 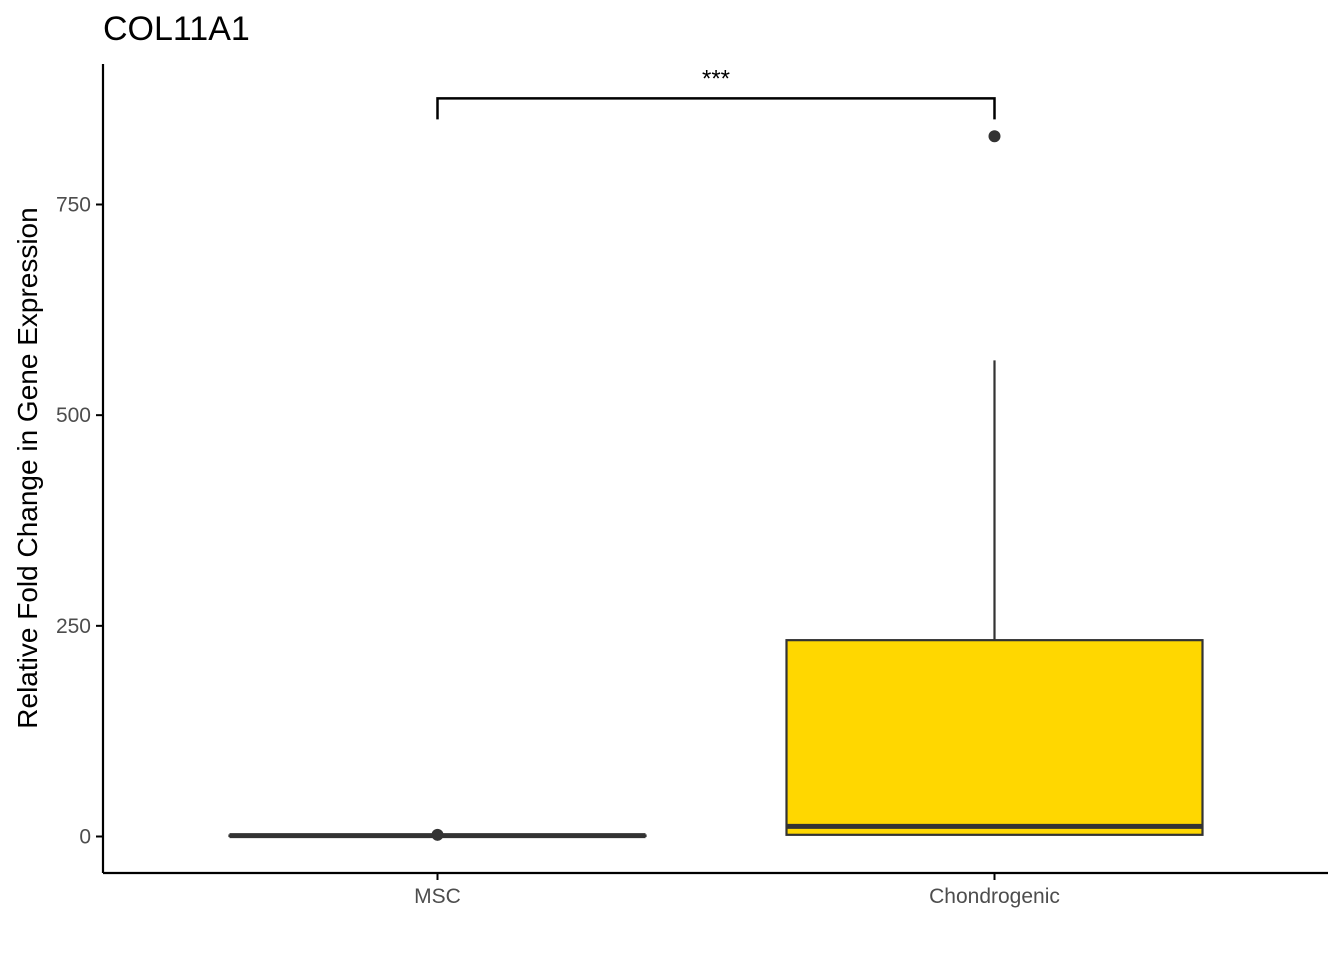 What do you see at coordinates (27, 467) in the screenshot?
I see `y-axis-label: Relative Fold Change in Gene Expression` at bounding box center [27, 467].